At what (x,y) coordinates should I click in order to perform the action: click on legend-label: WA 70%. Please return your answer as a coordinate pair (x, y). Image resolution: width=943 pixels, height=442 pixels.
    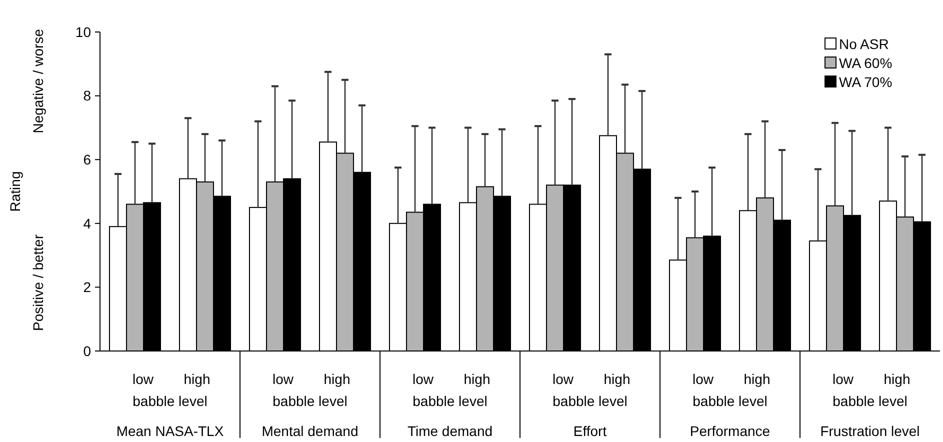
    Looking at the image, I should click on (865, 82).